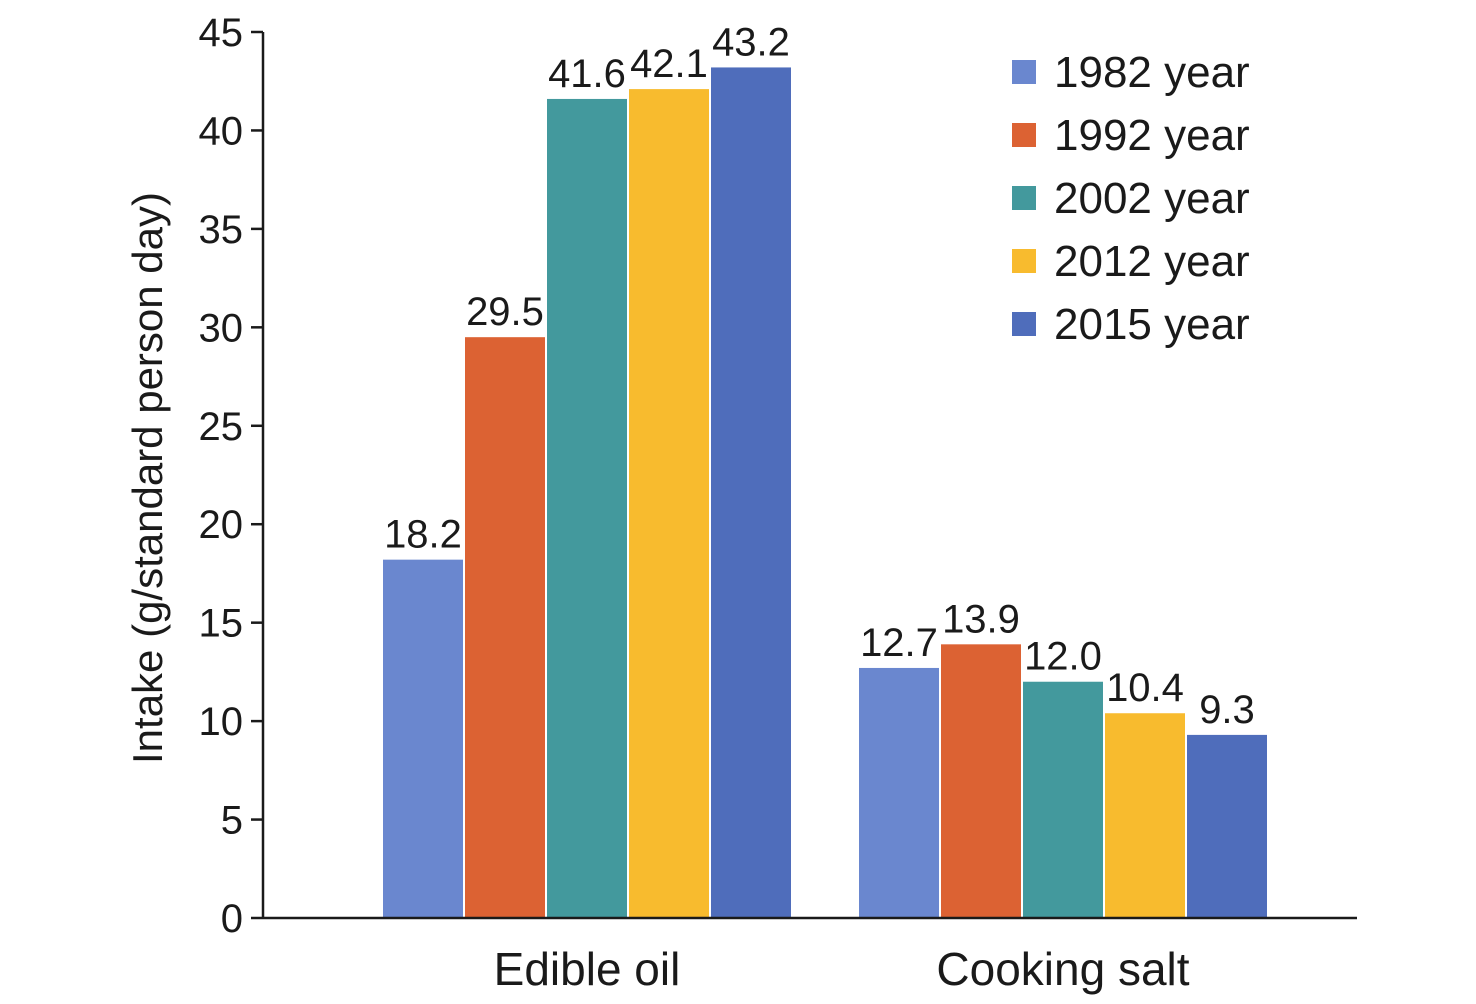 This screenshot has width=1476, height=1004. I want to click on data-label: 18.2, so click(423, 535).